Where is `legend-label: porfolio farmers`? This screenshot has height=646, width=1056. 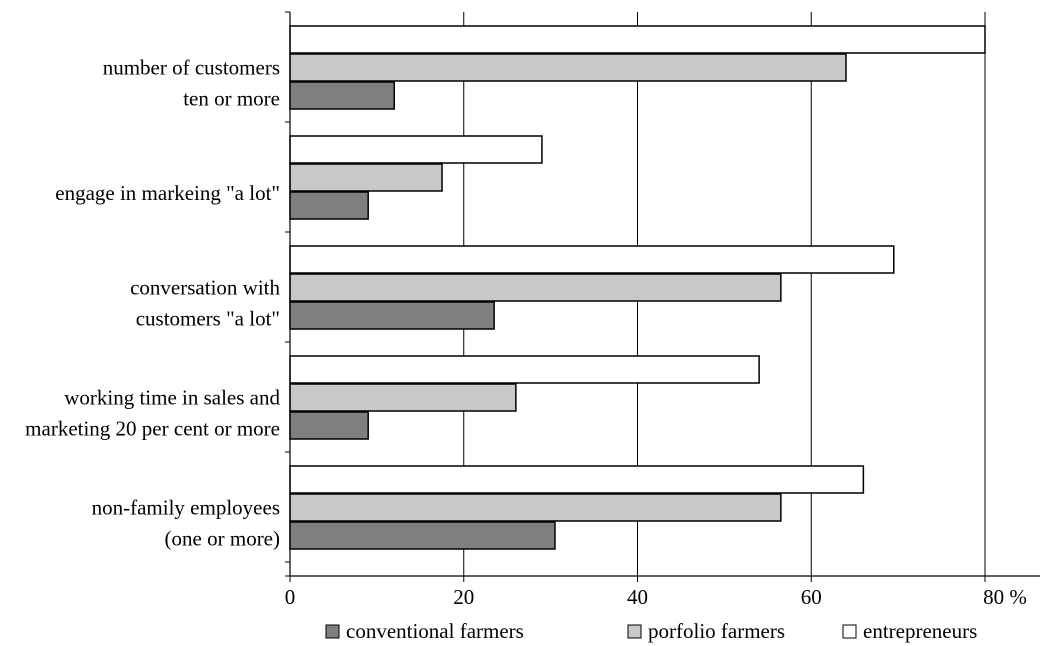 legend-label: porfolio farmers is located at coordinates (716, 631).